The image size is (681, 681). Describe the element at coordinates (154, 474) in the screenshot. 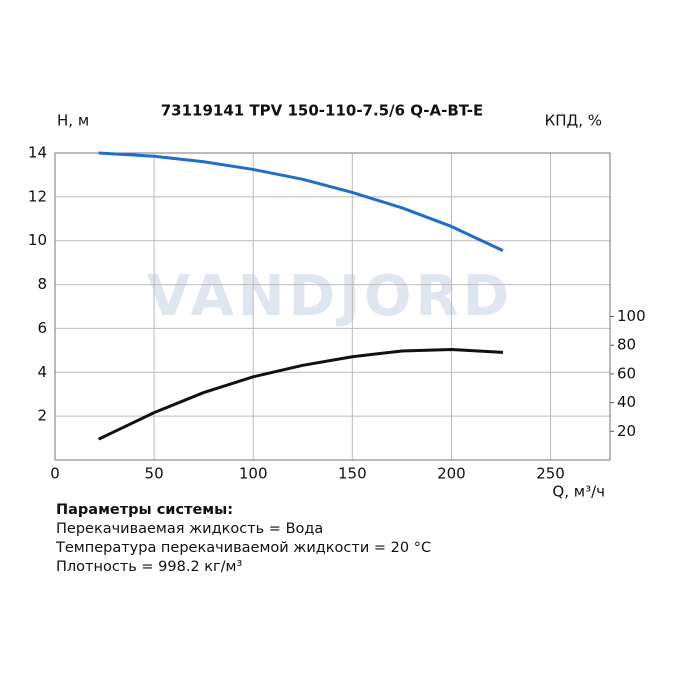

I see `x-tick-label: 50` at that location.